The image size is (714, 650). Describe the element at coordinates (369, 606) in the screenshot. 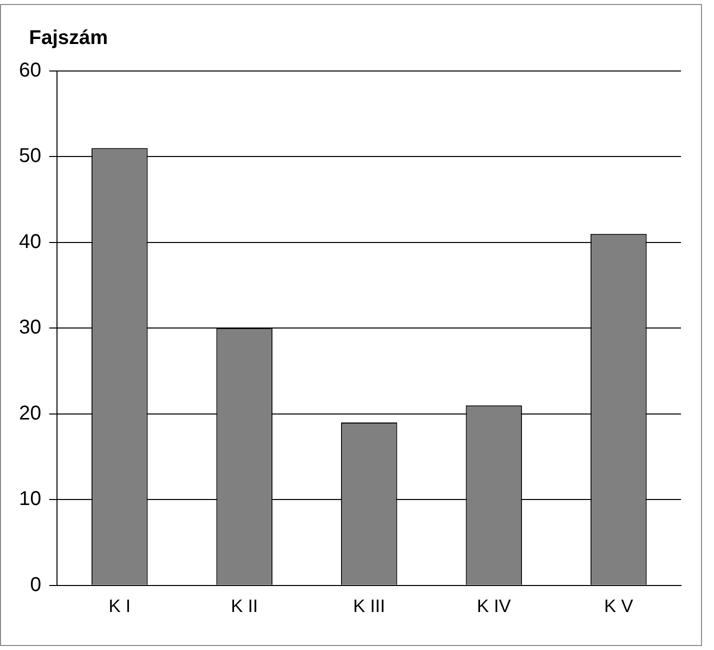

I see `x-tick-label: K III` at that location.